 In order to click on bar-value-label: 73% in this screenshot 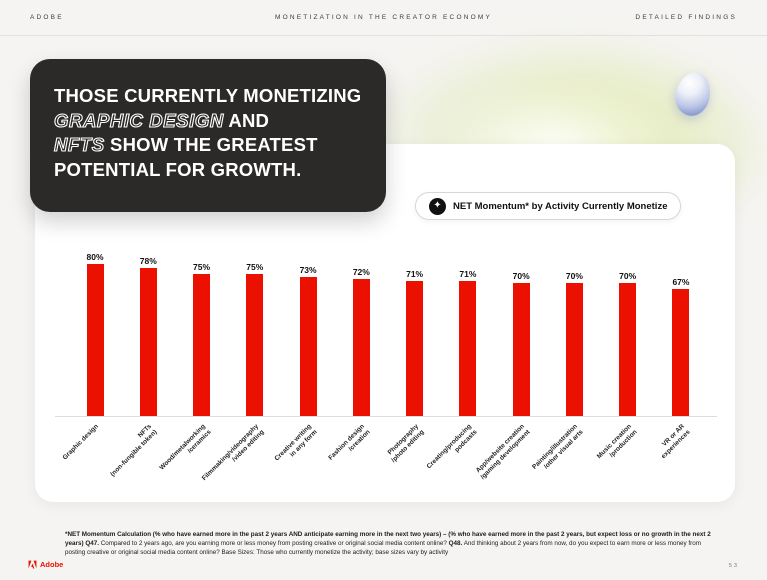, I will do `click(308, 270)`.